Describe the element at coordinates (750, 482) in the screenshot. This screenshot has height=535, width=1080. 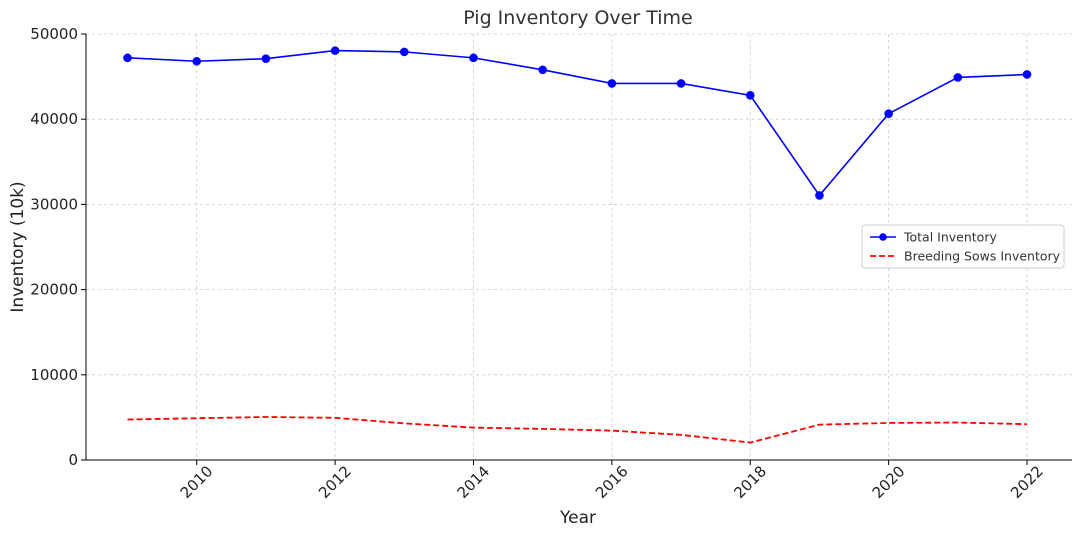
I see `x-tick-label: 2018` at that location.